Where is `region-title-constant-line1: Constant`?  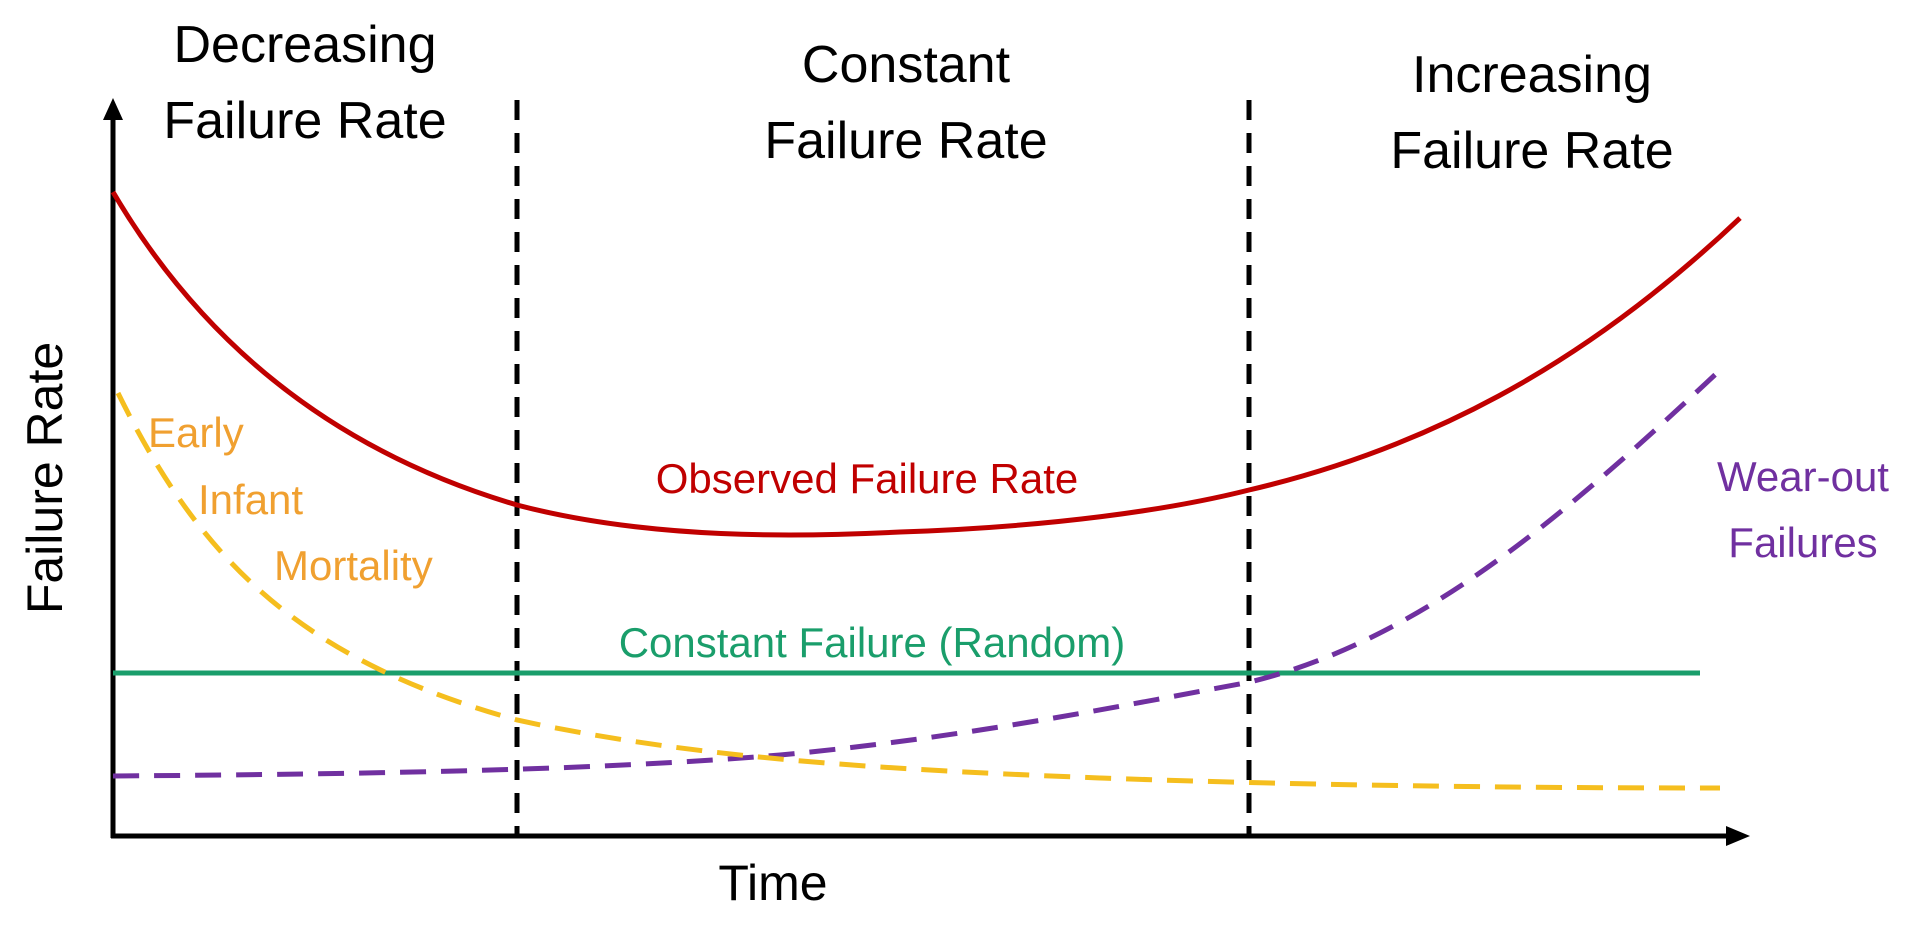
region-title-constant-line1: Constant is located at coordinates (906, 65).